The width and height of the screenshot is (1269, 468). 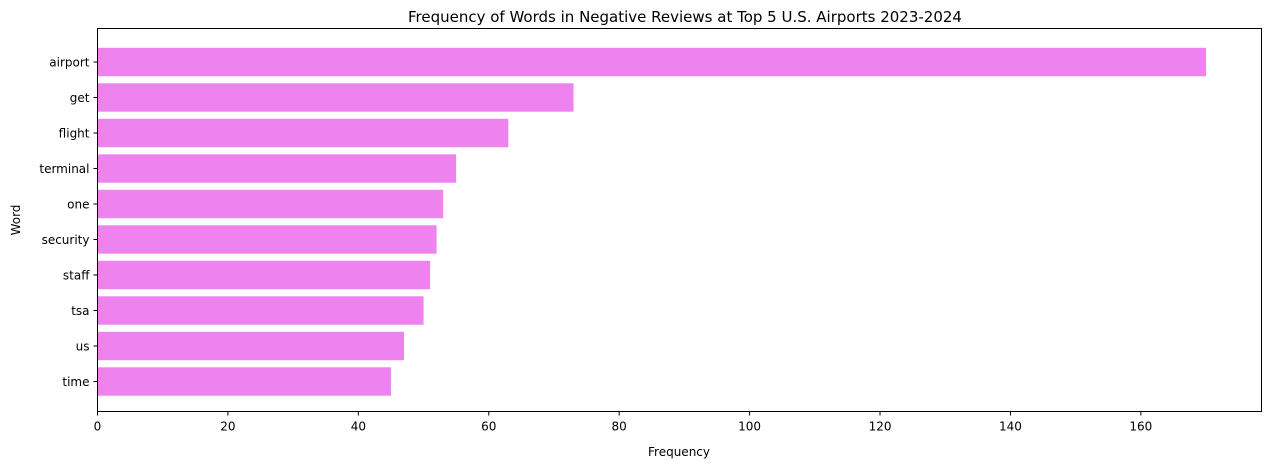 What do you see at coordinates (78, 205) in the screenshot?
I see `y-tick-label: one` at bounding box center [78, 205].